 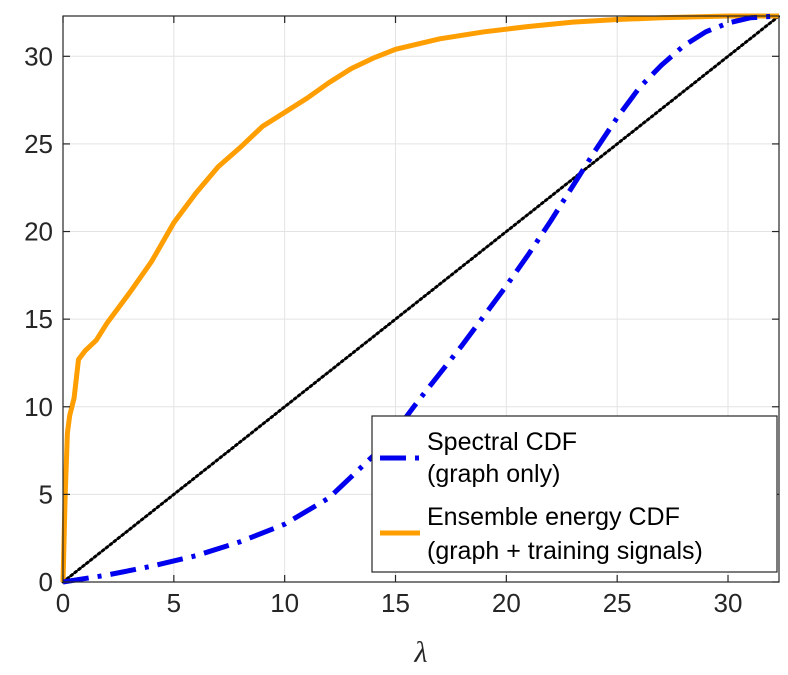 What do you see at coordinates (728, 603) in the screenshot?
I see `x-tick-label-6: 30` at bounding box center [728, 603].